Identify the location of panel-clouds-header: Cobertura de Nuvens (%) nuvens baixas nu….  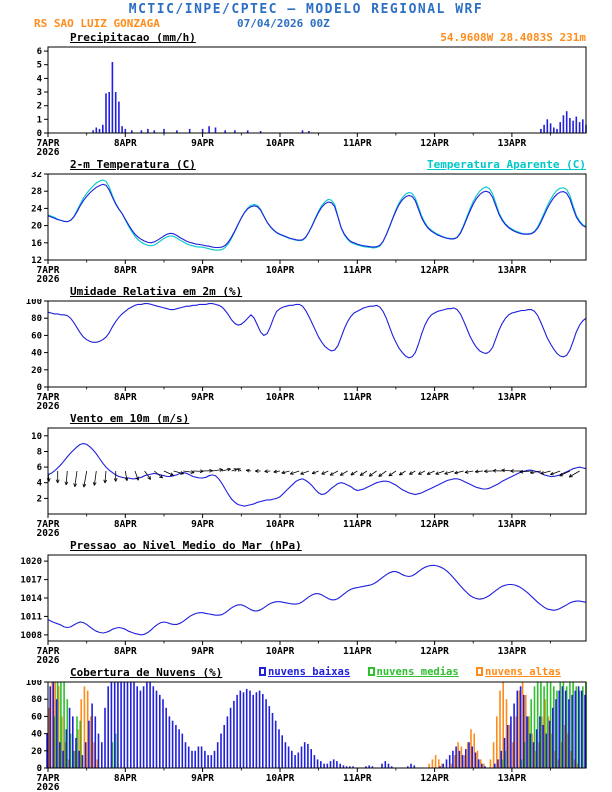
(306, 672).